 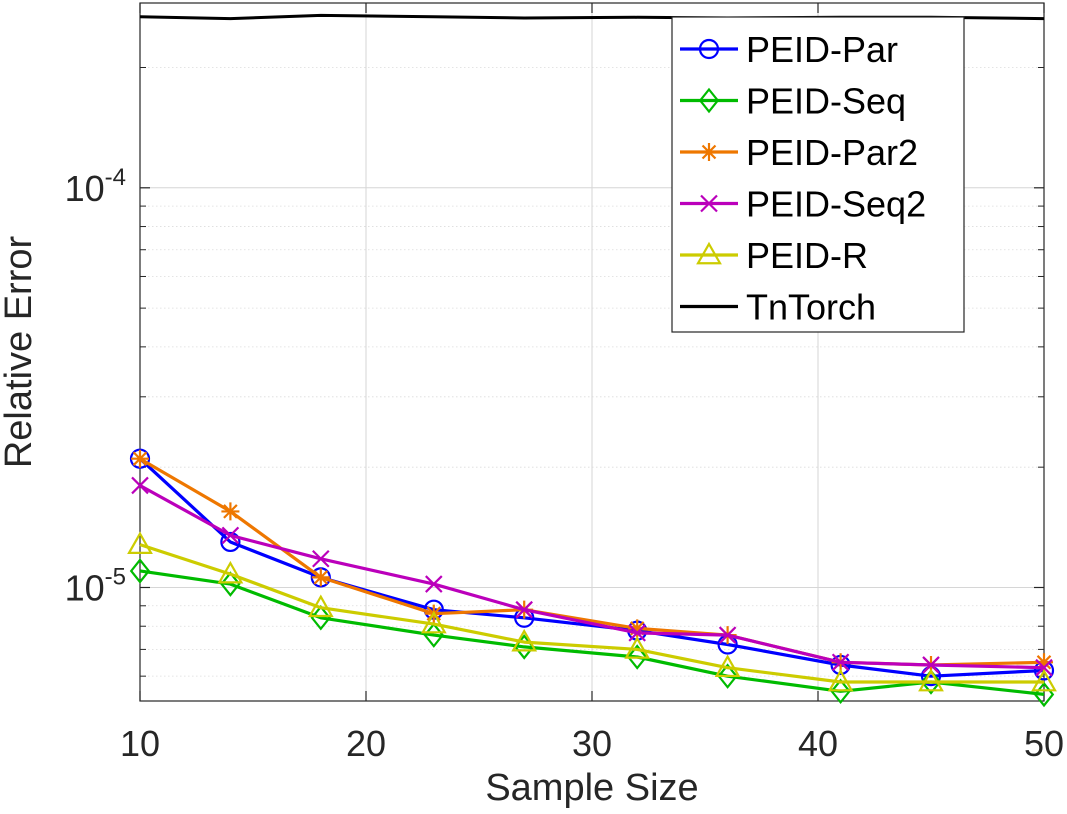 I want to click on y-tick-label: 10⁻⁵, so click(x=95, y=585).